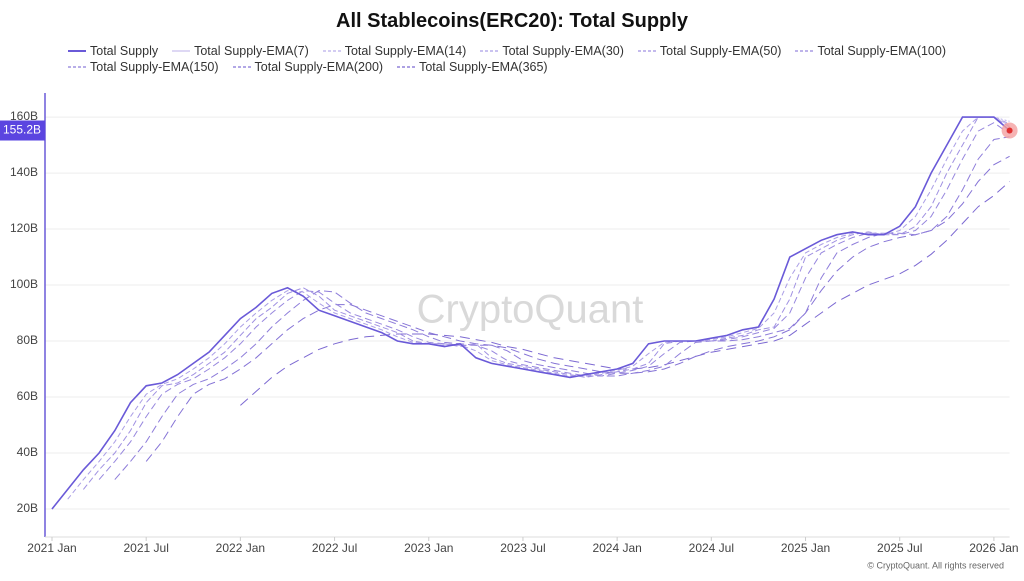 This screenshot has width=1024, height=581. What do you see at coordinates (27, 396) in the screenshot?
I see `y-tick-label: 60B` at bounding box center [27, 396].